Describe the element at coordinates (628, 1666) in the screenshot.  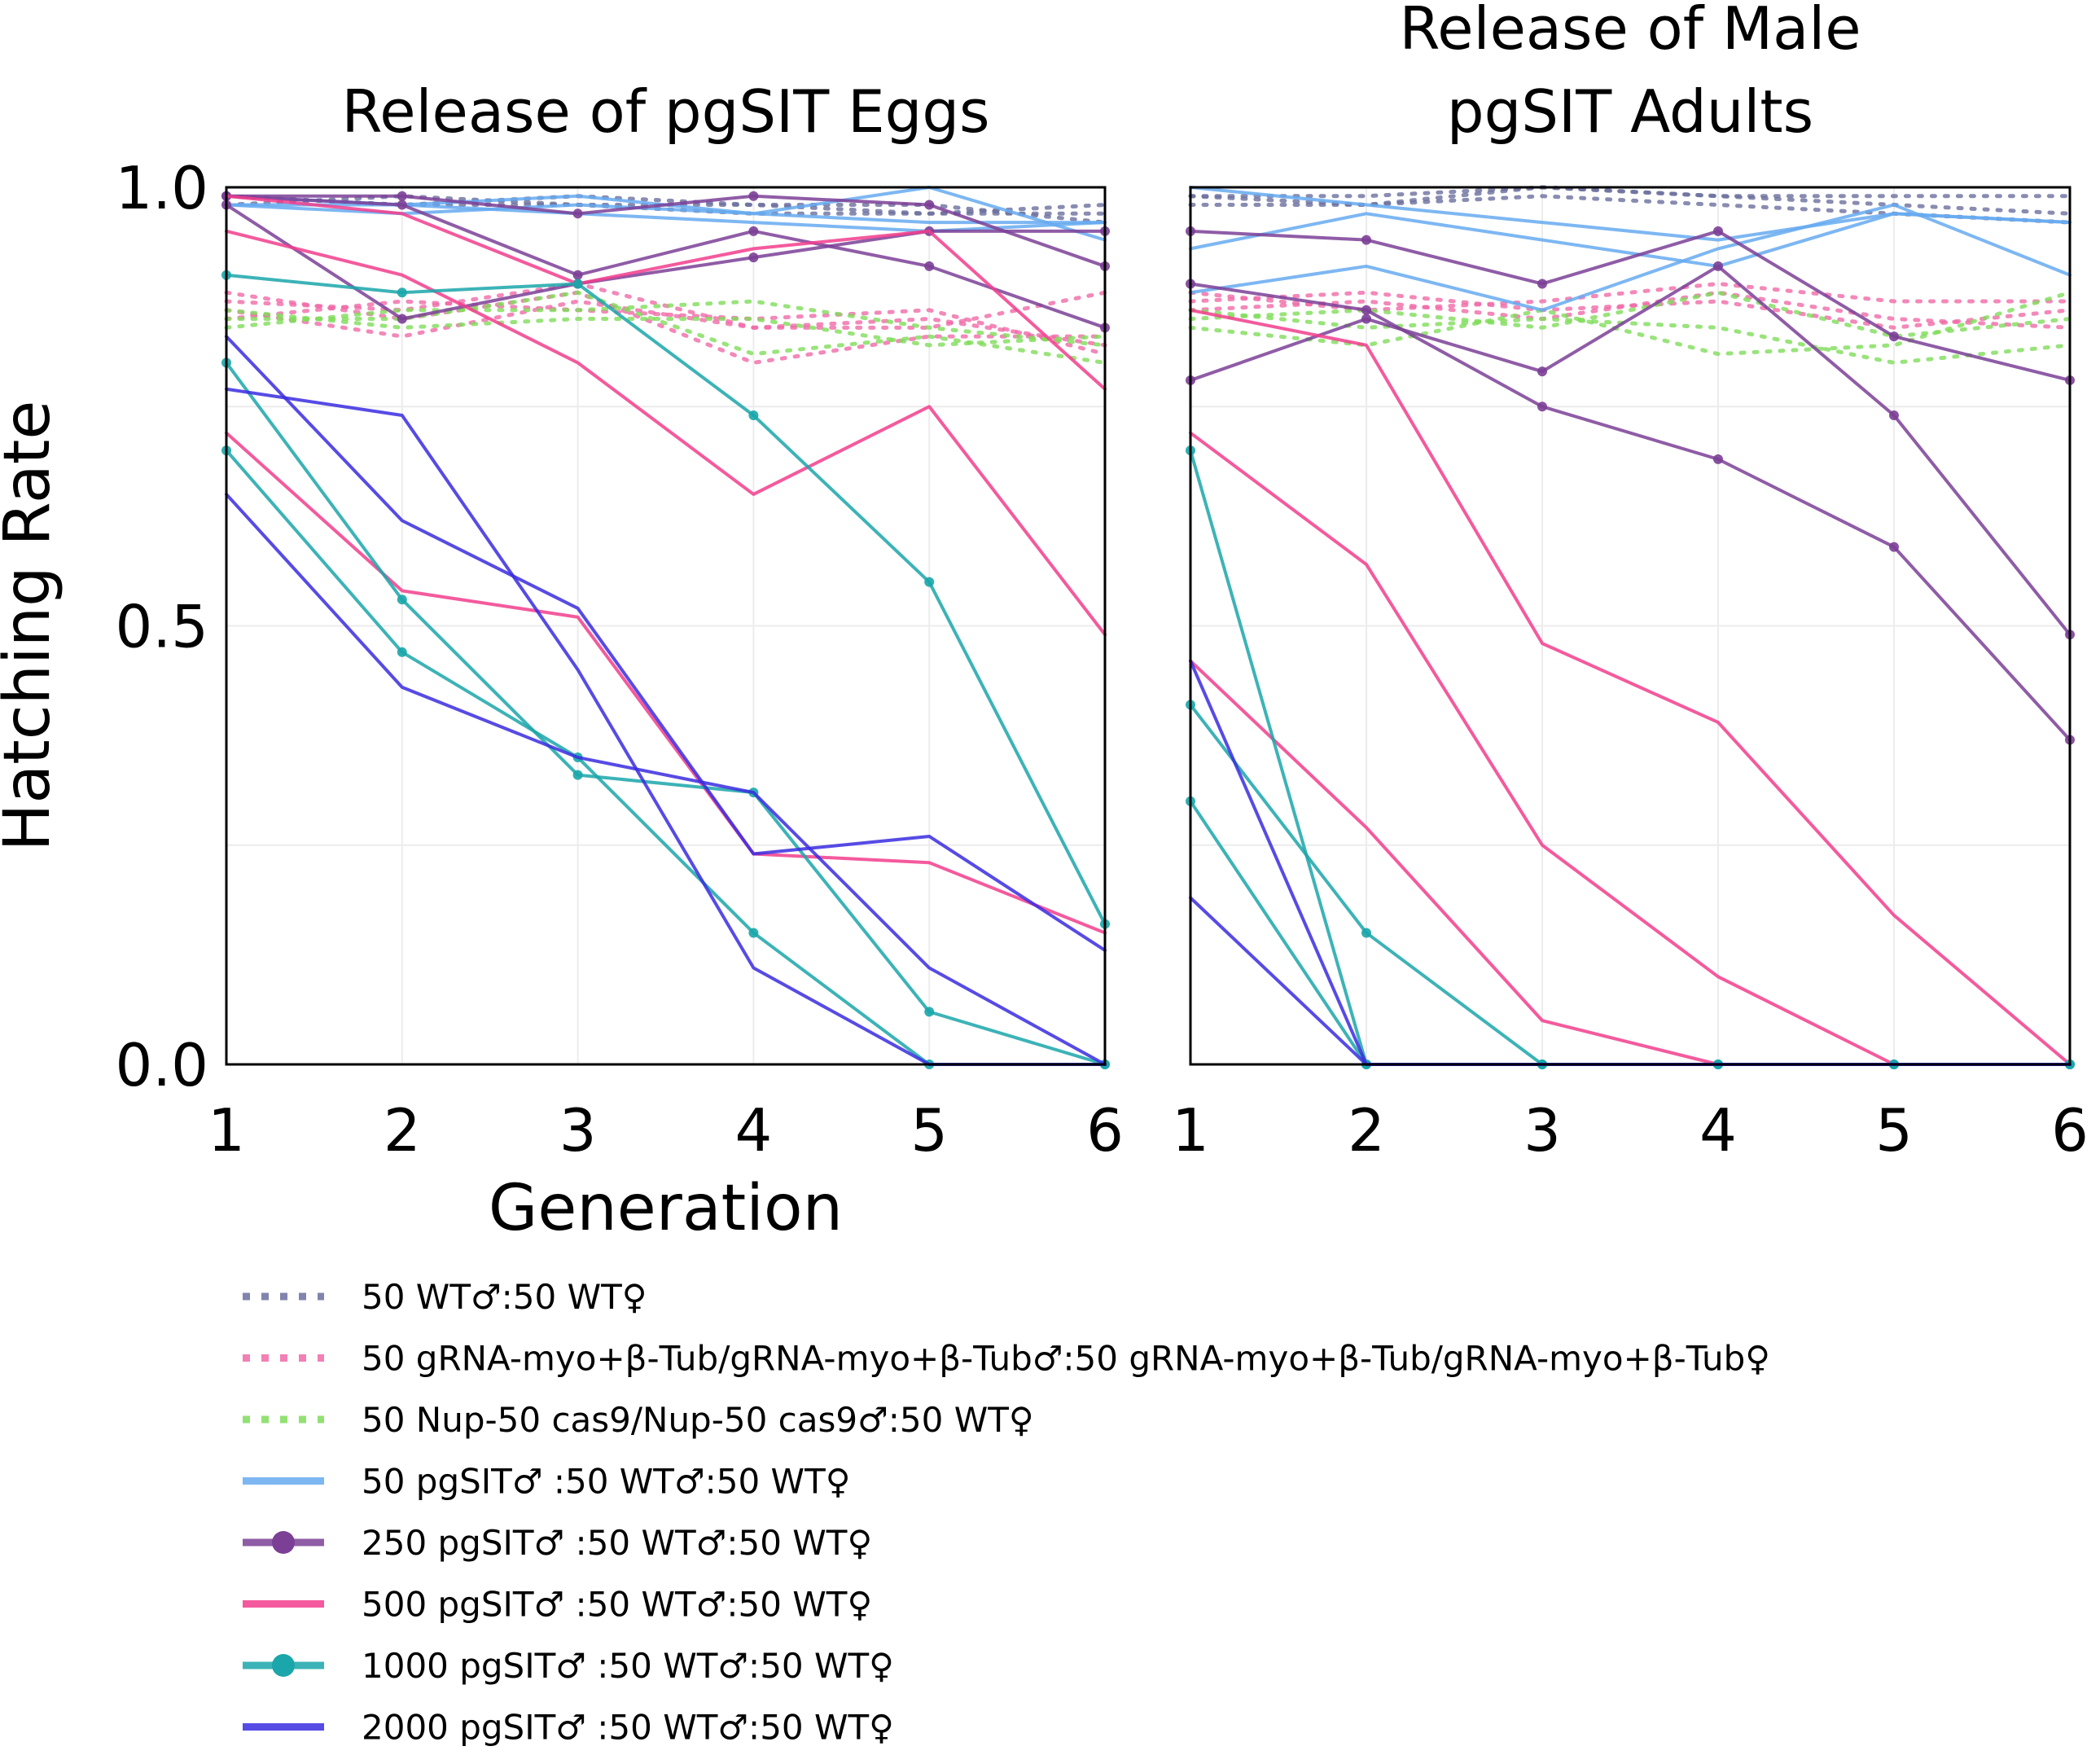
I see `legend-label: 1000 pgSIT♂ :50 WT♂:50 WT♀` at that location.